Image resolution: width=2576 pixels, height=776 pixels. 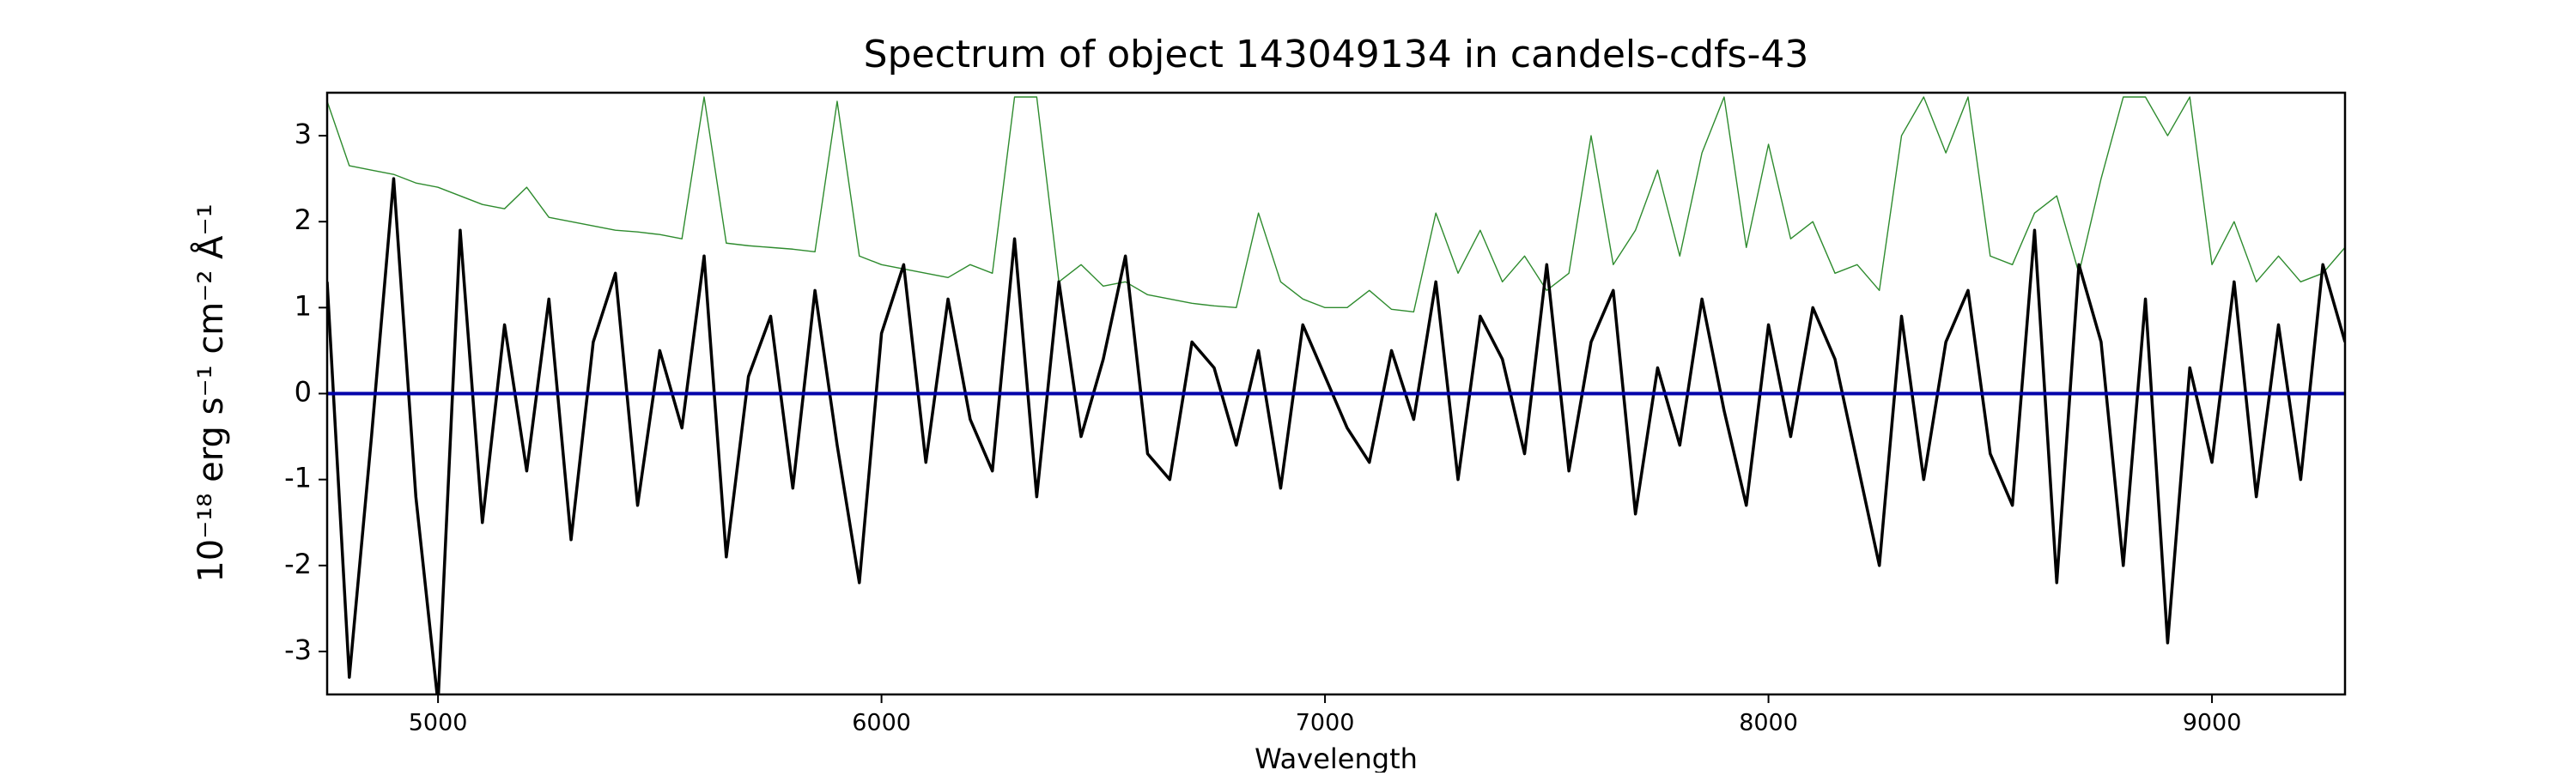 I want to click on x-tick-label: 7000, so click(x=1325, y=723).